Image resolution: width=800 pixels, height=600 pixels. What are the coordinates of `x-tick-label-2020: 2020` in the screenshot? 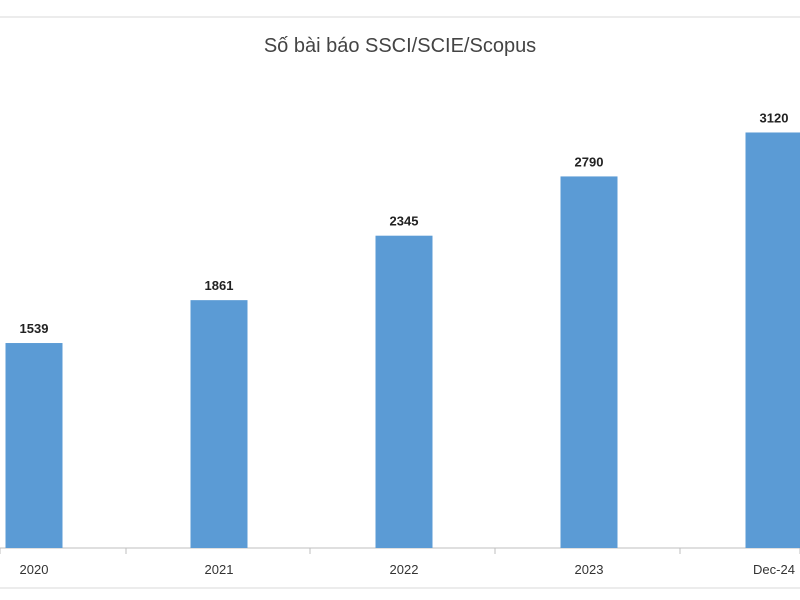 It's located at (34, 569).